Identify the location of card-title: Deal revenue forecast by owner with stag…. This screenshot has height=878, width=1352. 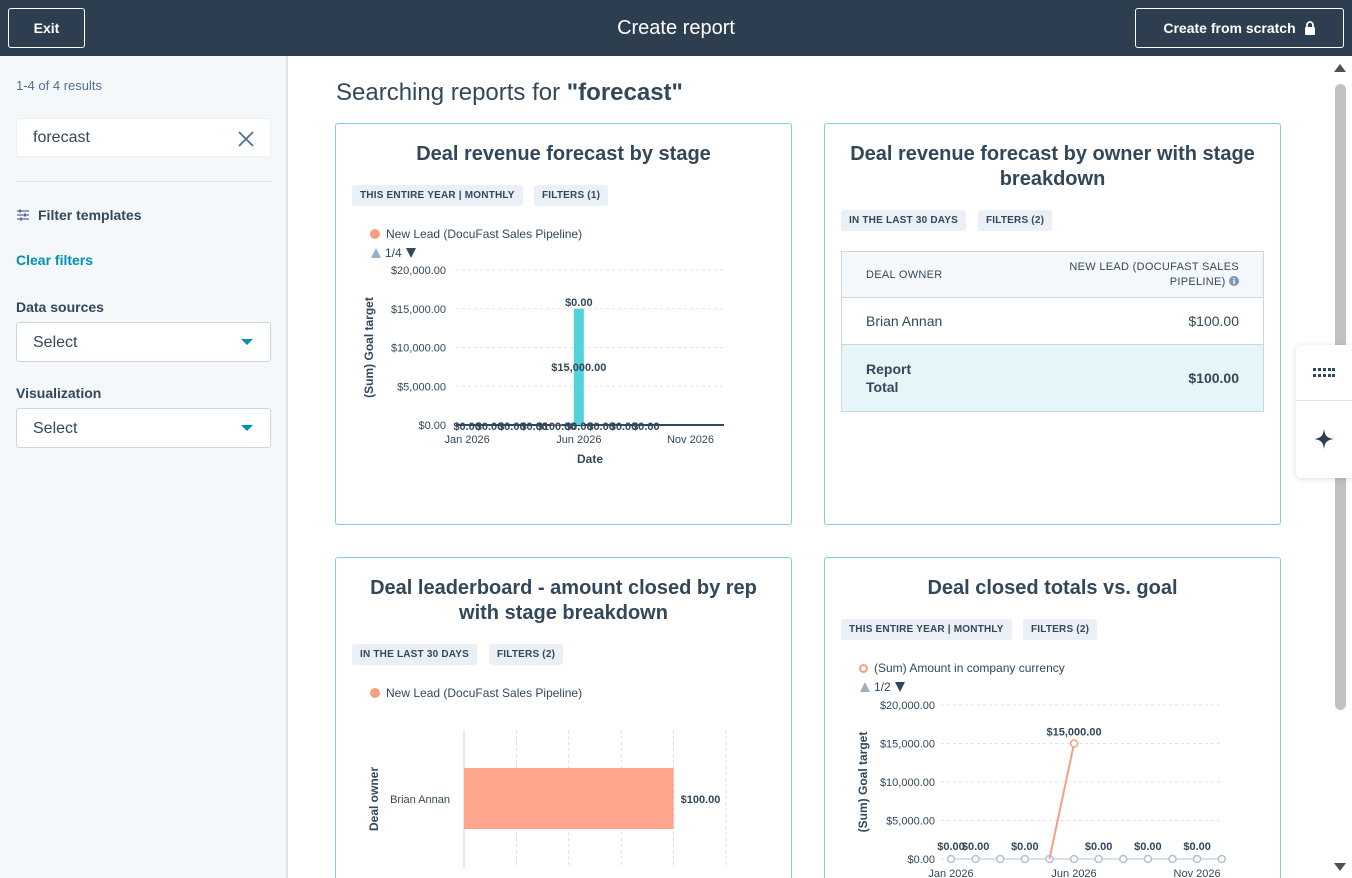
(1052, 166).